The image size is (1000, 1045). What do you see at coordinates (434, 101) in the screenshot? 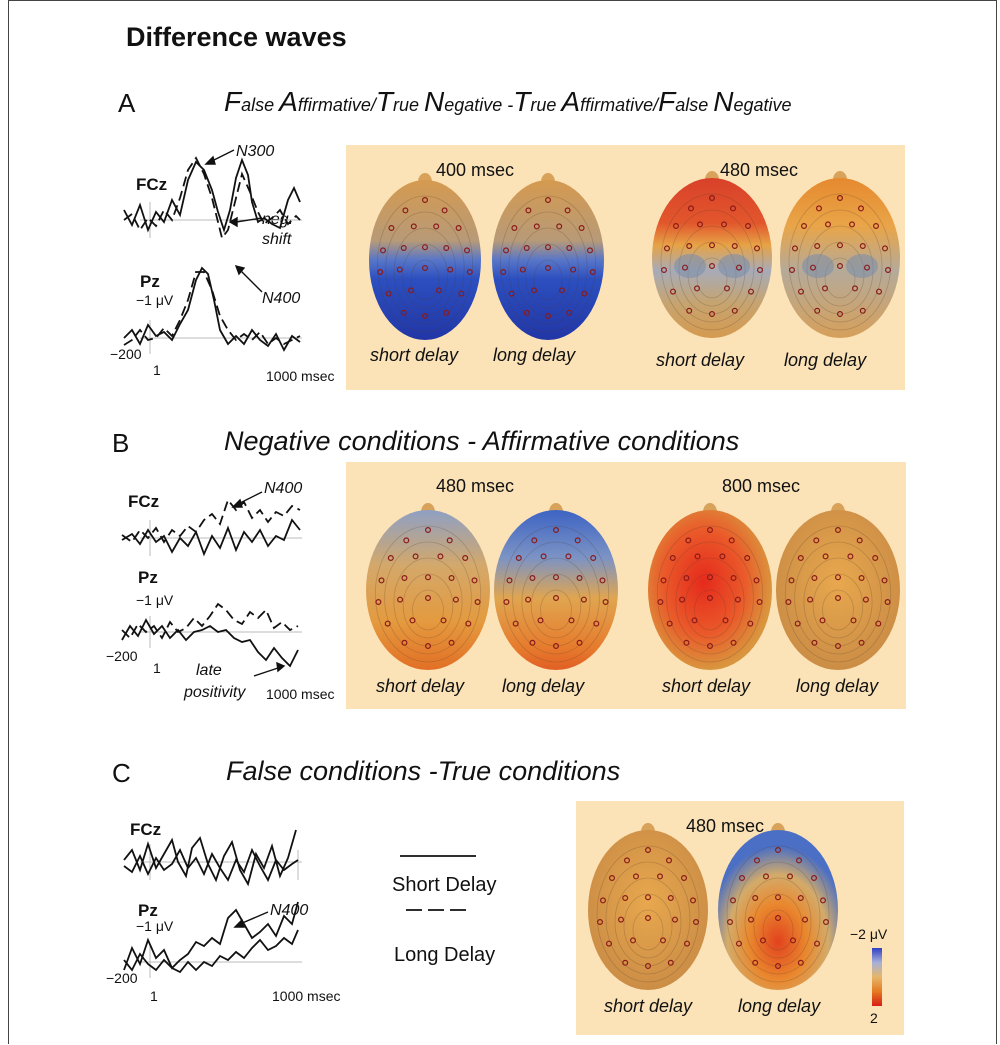
I see `title-a-cap-3: N` at bounding box center [434, 101].